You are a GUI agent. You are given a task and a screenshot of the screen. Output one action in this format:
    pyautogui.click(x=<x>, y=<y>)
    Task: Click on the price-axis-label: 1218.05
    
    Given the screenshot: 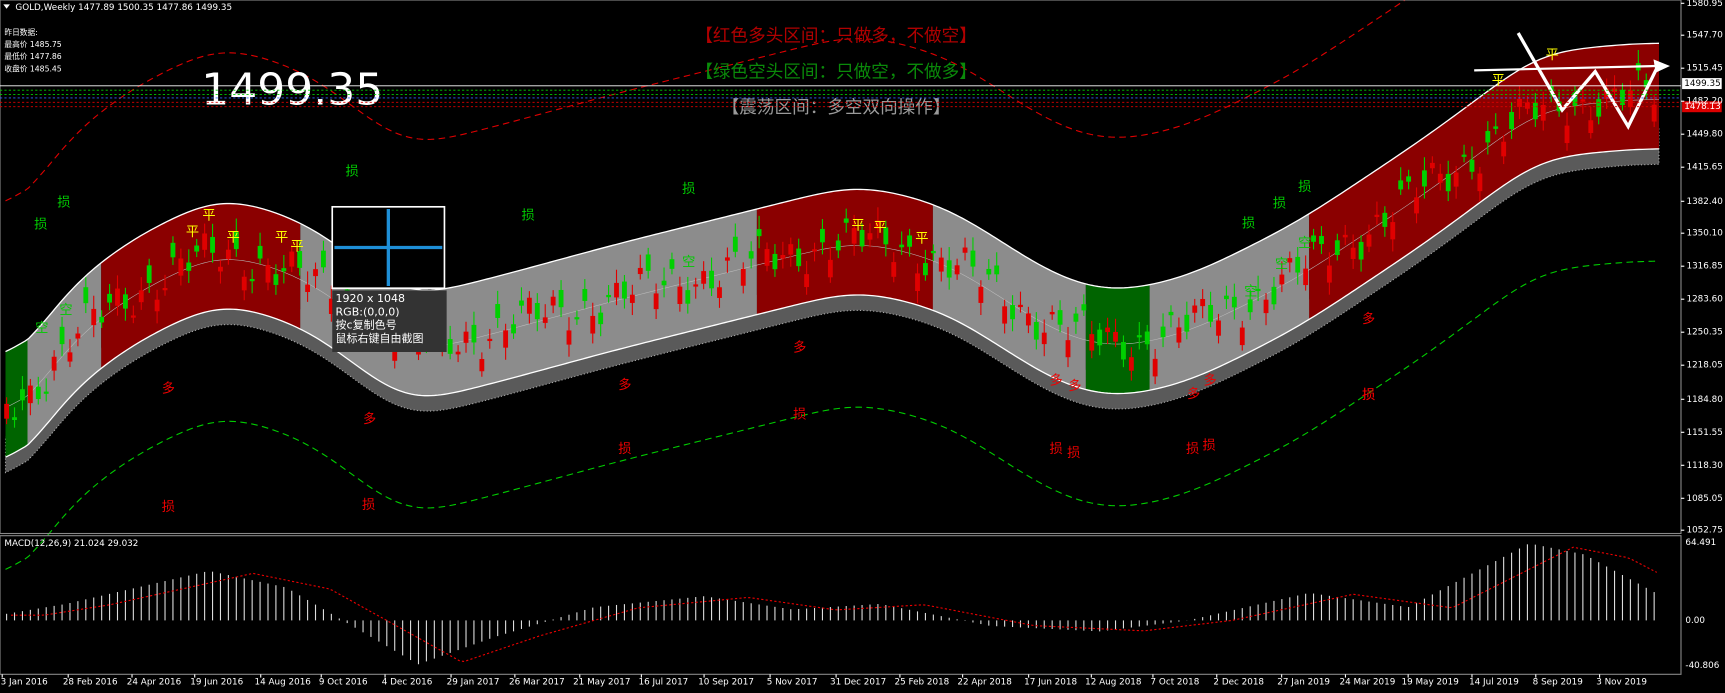 What is the action you would take?
    pyautogui.click(x=1704, y=366)
    